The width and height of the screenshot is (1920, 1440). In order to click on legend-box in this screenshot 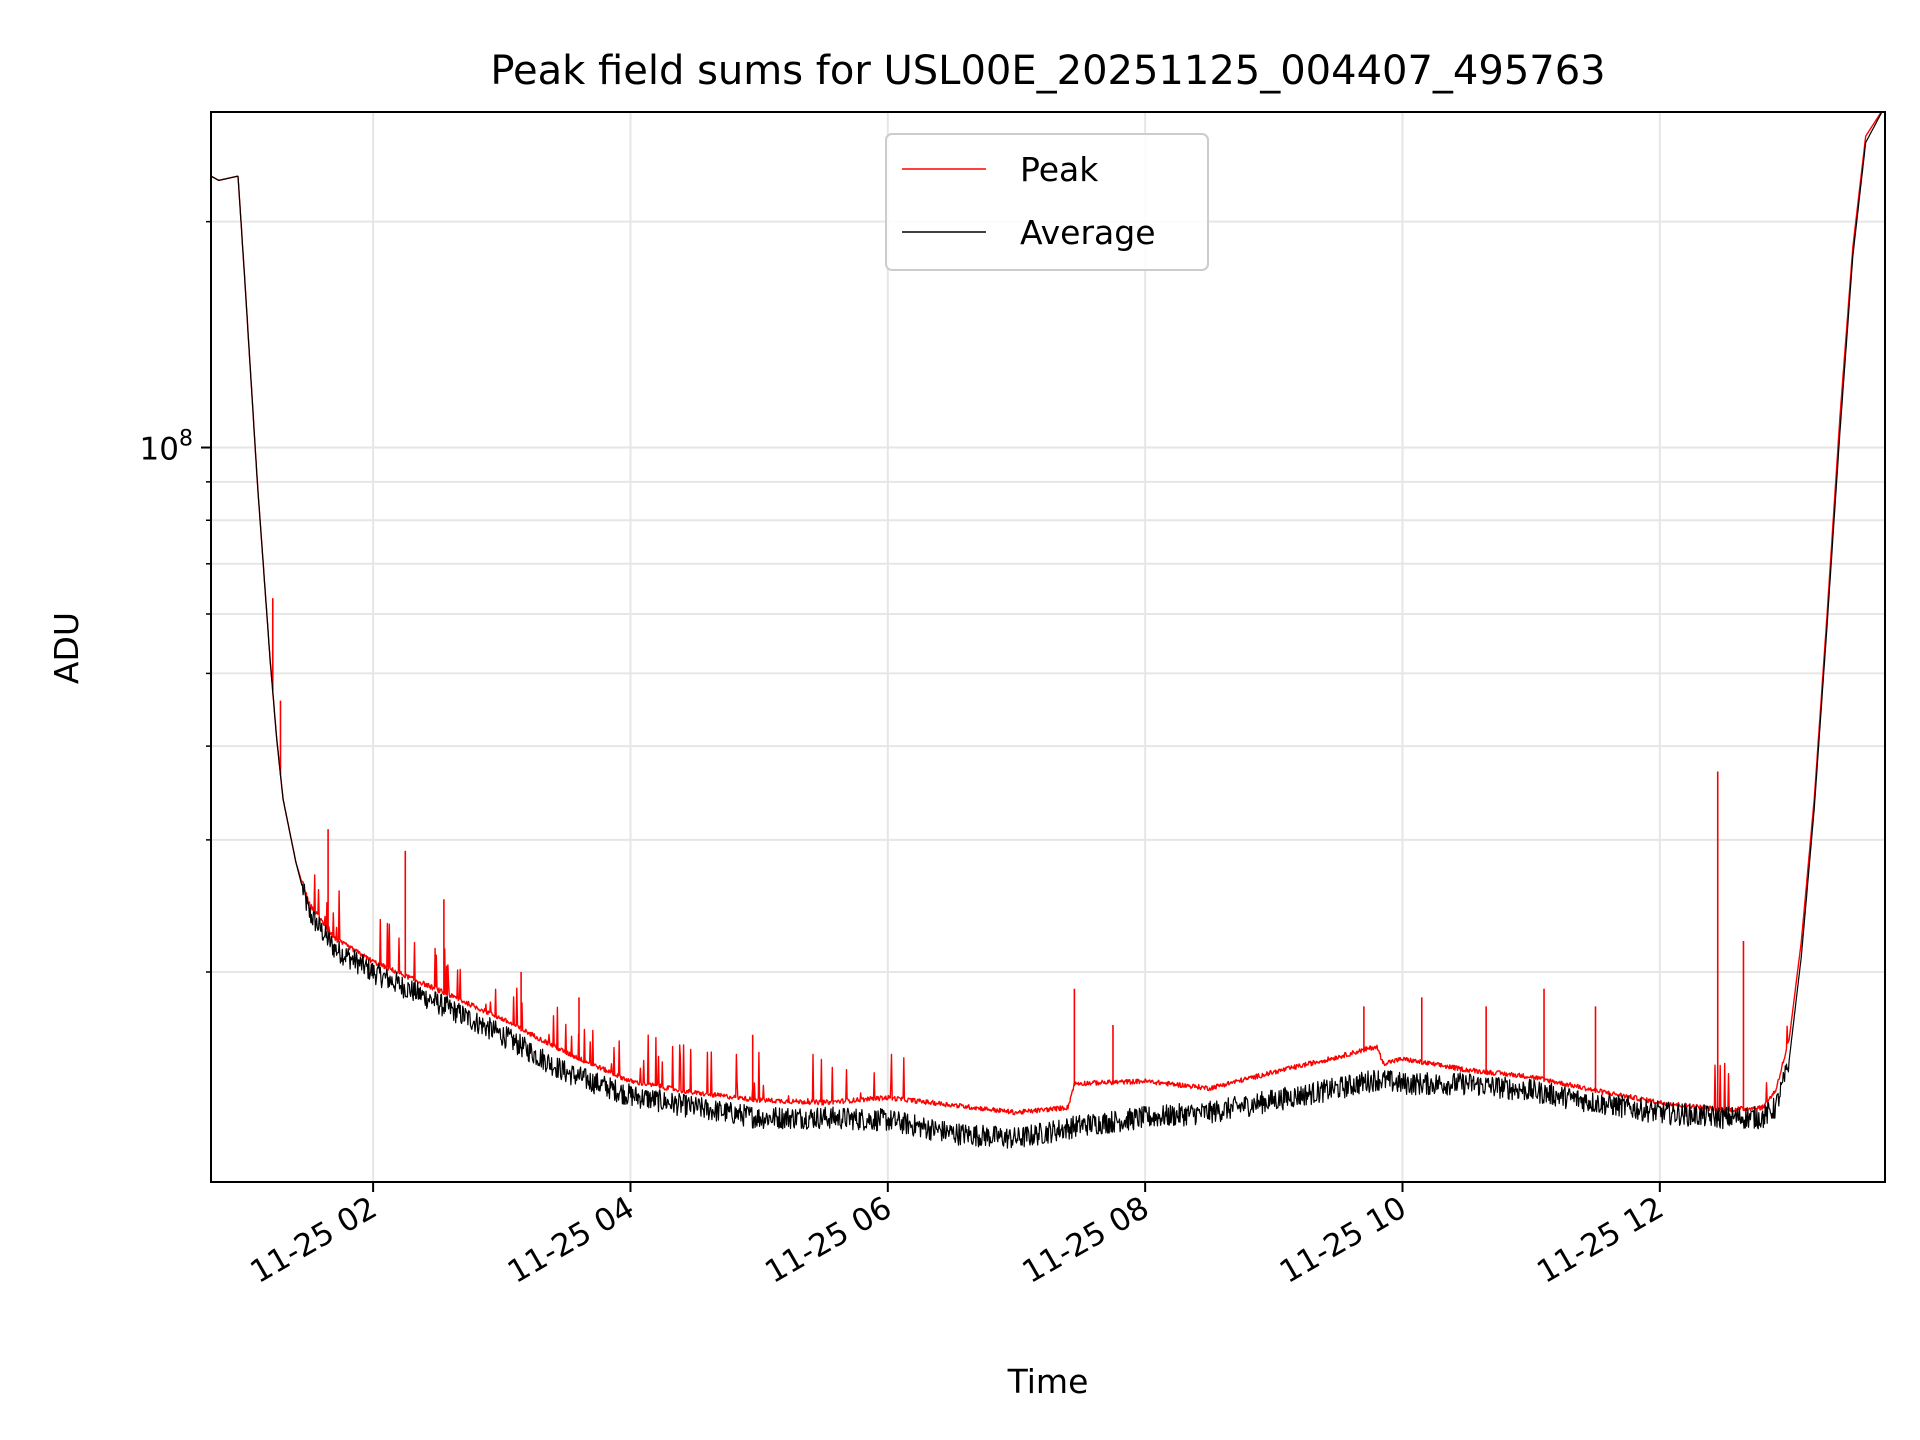, I will do `click(1047, 202)`.